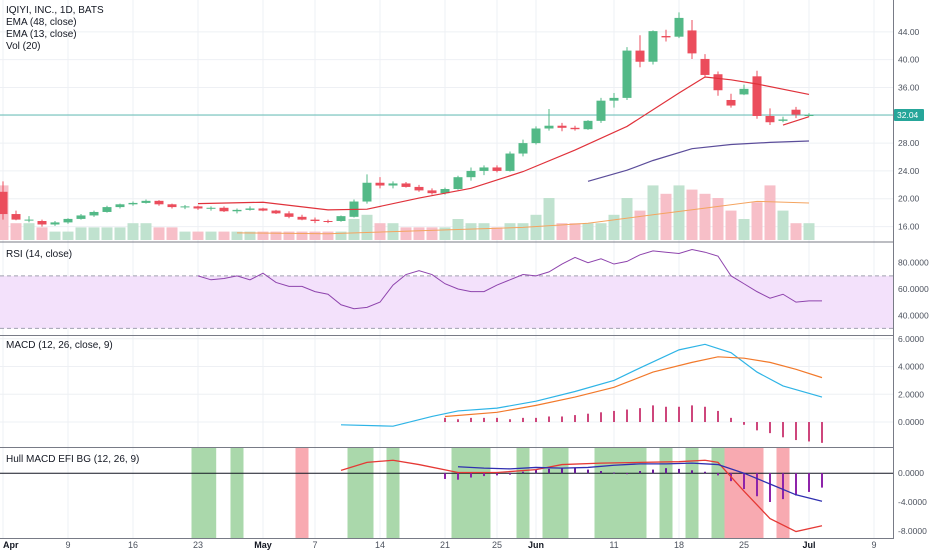 This screenshot has width=932, height=550. Describe the element at coordinates (523, 217) in the screenshot. I see `volume-ma-line` at that location.